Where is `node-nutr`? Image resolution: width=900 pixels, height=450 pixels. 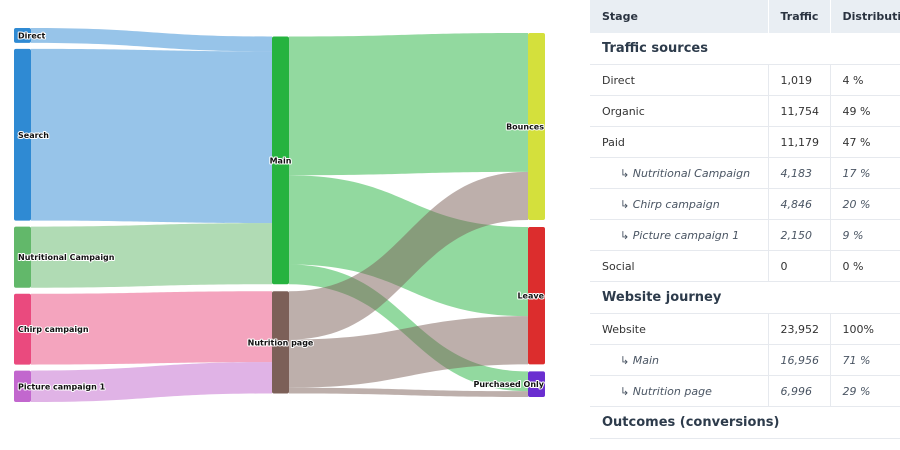
node-nutr is located at coordinates (22, 257).